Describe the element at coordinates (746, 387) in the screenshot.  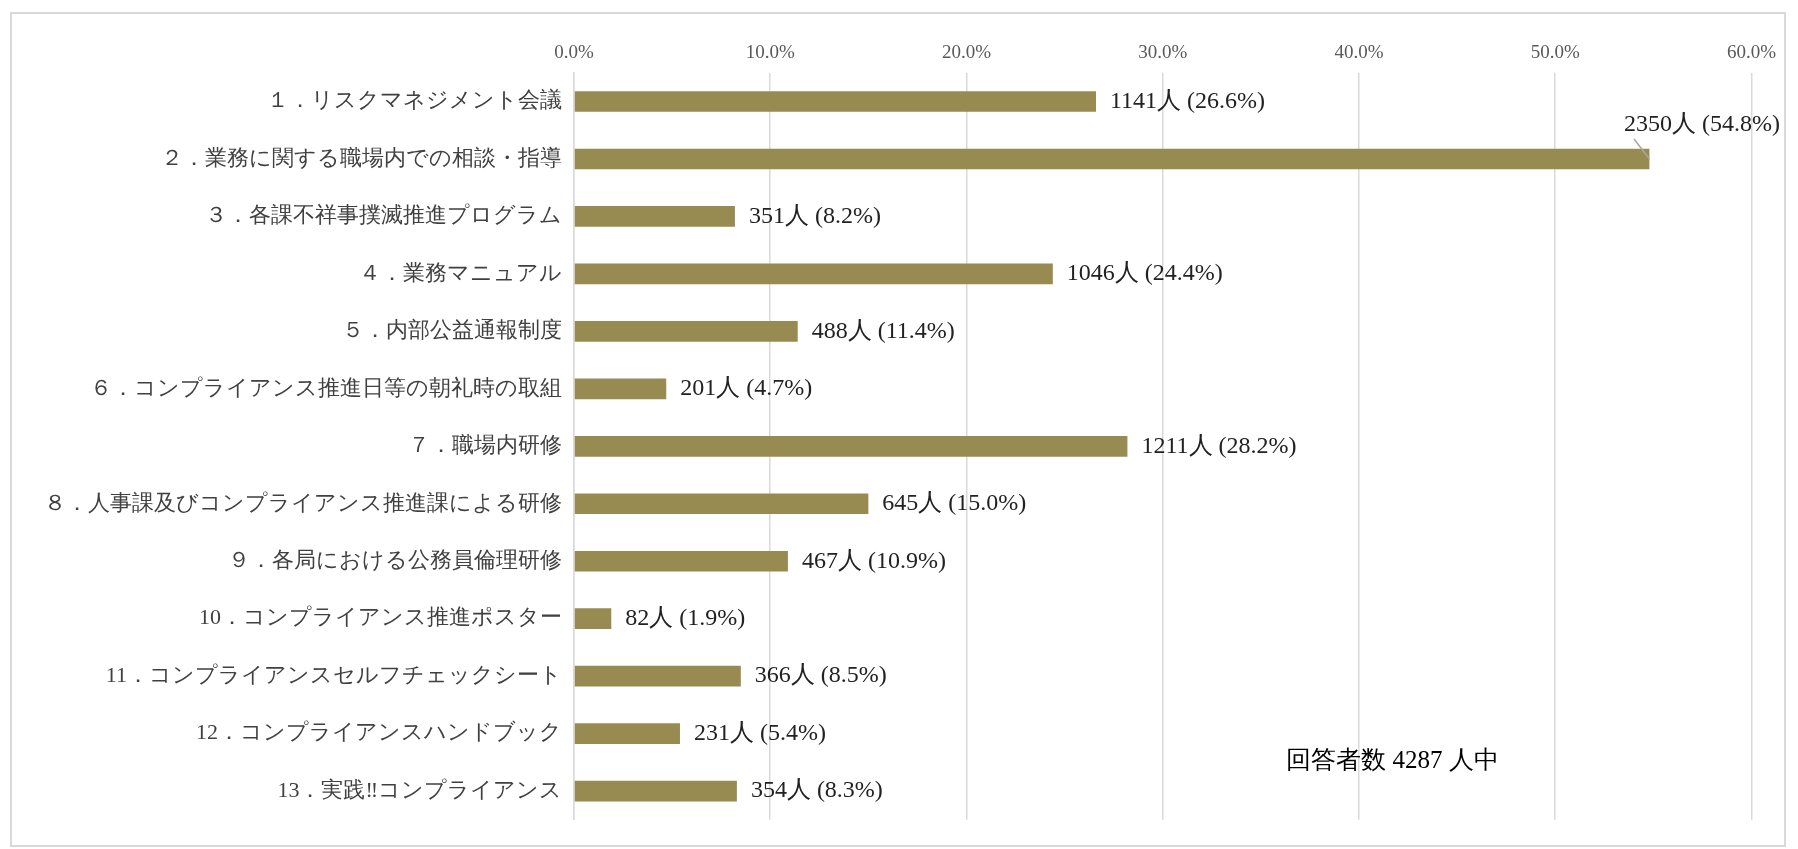
I see `data-label: 201人 (4.7%)` at that location.